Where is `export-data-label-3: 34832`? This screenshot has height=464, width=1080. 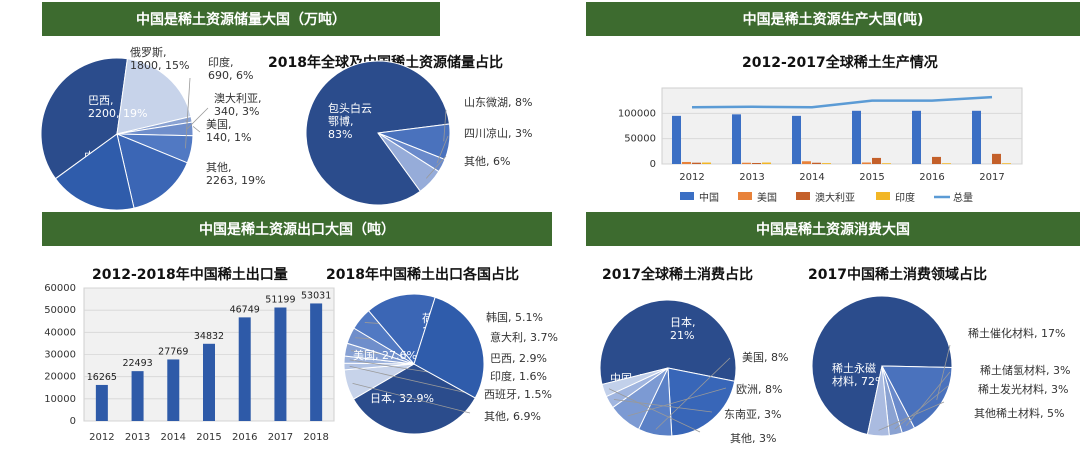 export-data-label-3: 34832 is located at coordinates (209, 336).